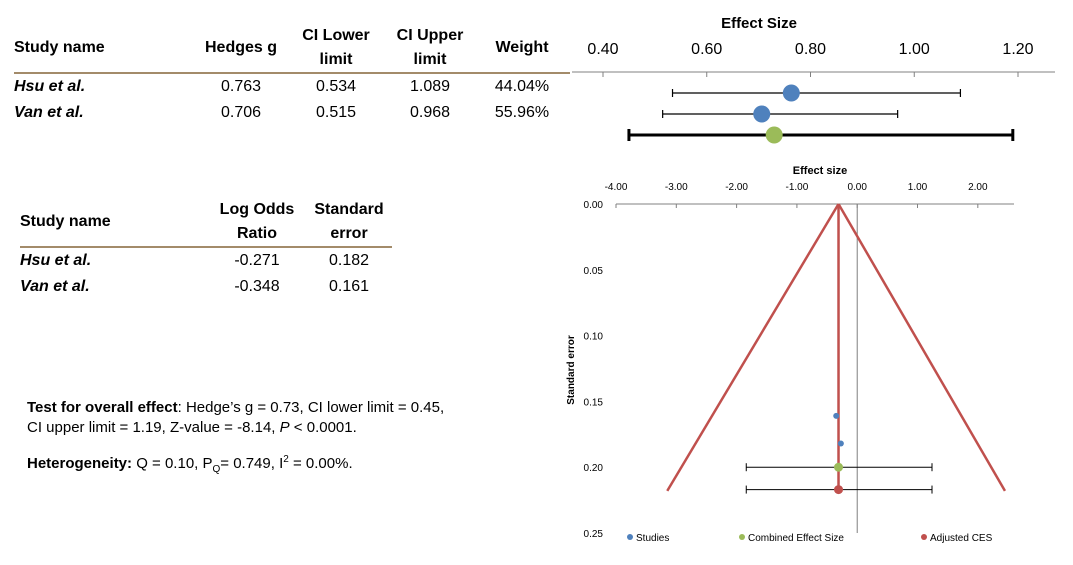 This screenshot has height=565, width=1073. What do you see at coordinates (257, 260) in the screenshot?
I see `log-odds-value: -0.271` at bounding box center [257, 260].